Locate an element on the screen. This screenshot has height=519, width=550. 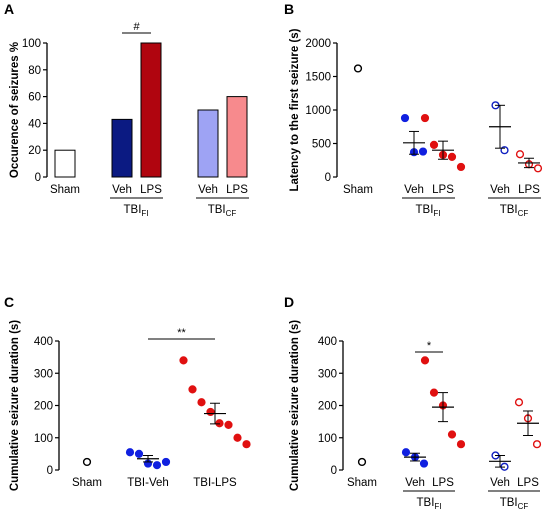
x-category-label: TBI-LPS is located at coordinates (215, 483).